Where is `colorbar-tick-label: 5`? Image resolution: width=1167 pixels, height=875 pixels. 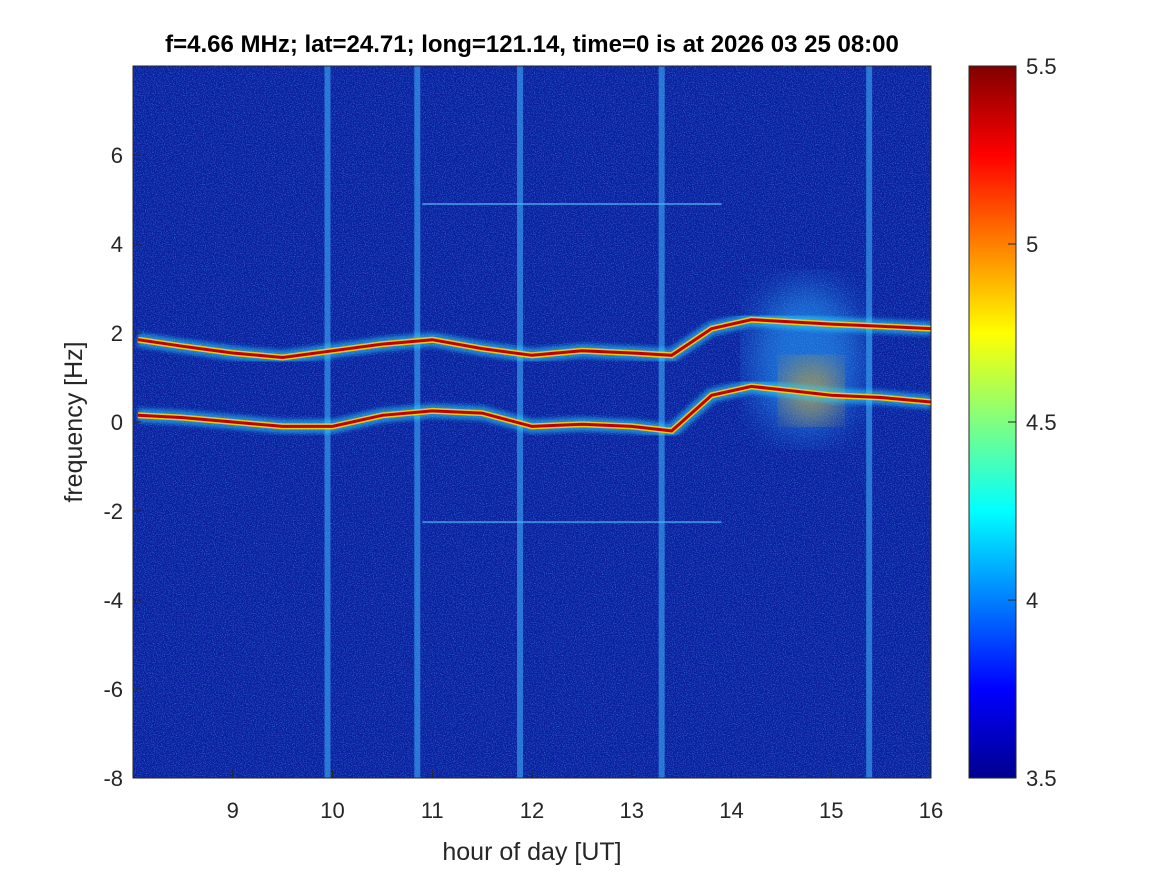 colorbar-tick-label: 5 is located at coordinates (1032, 244).